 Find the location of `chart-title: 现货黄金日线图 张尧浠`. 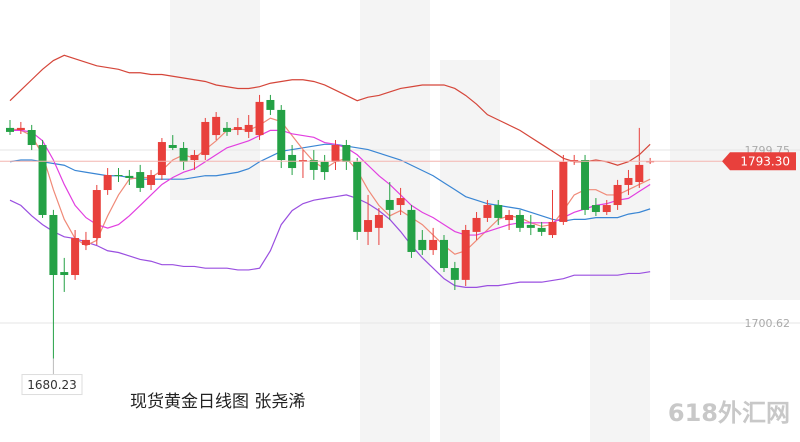

chart-title: 现货黄金日线图 张尧浠 is located at coordinates (217, 402).